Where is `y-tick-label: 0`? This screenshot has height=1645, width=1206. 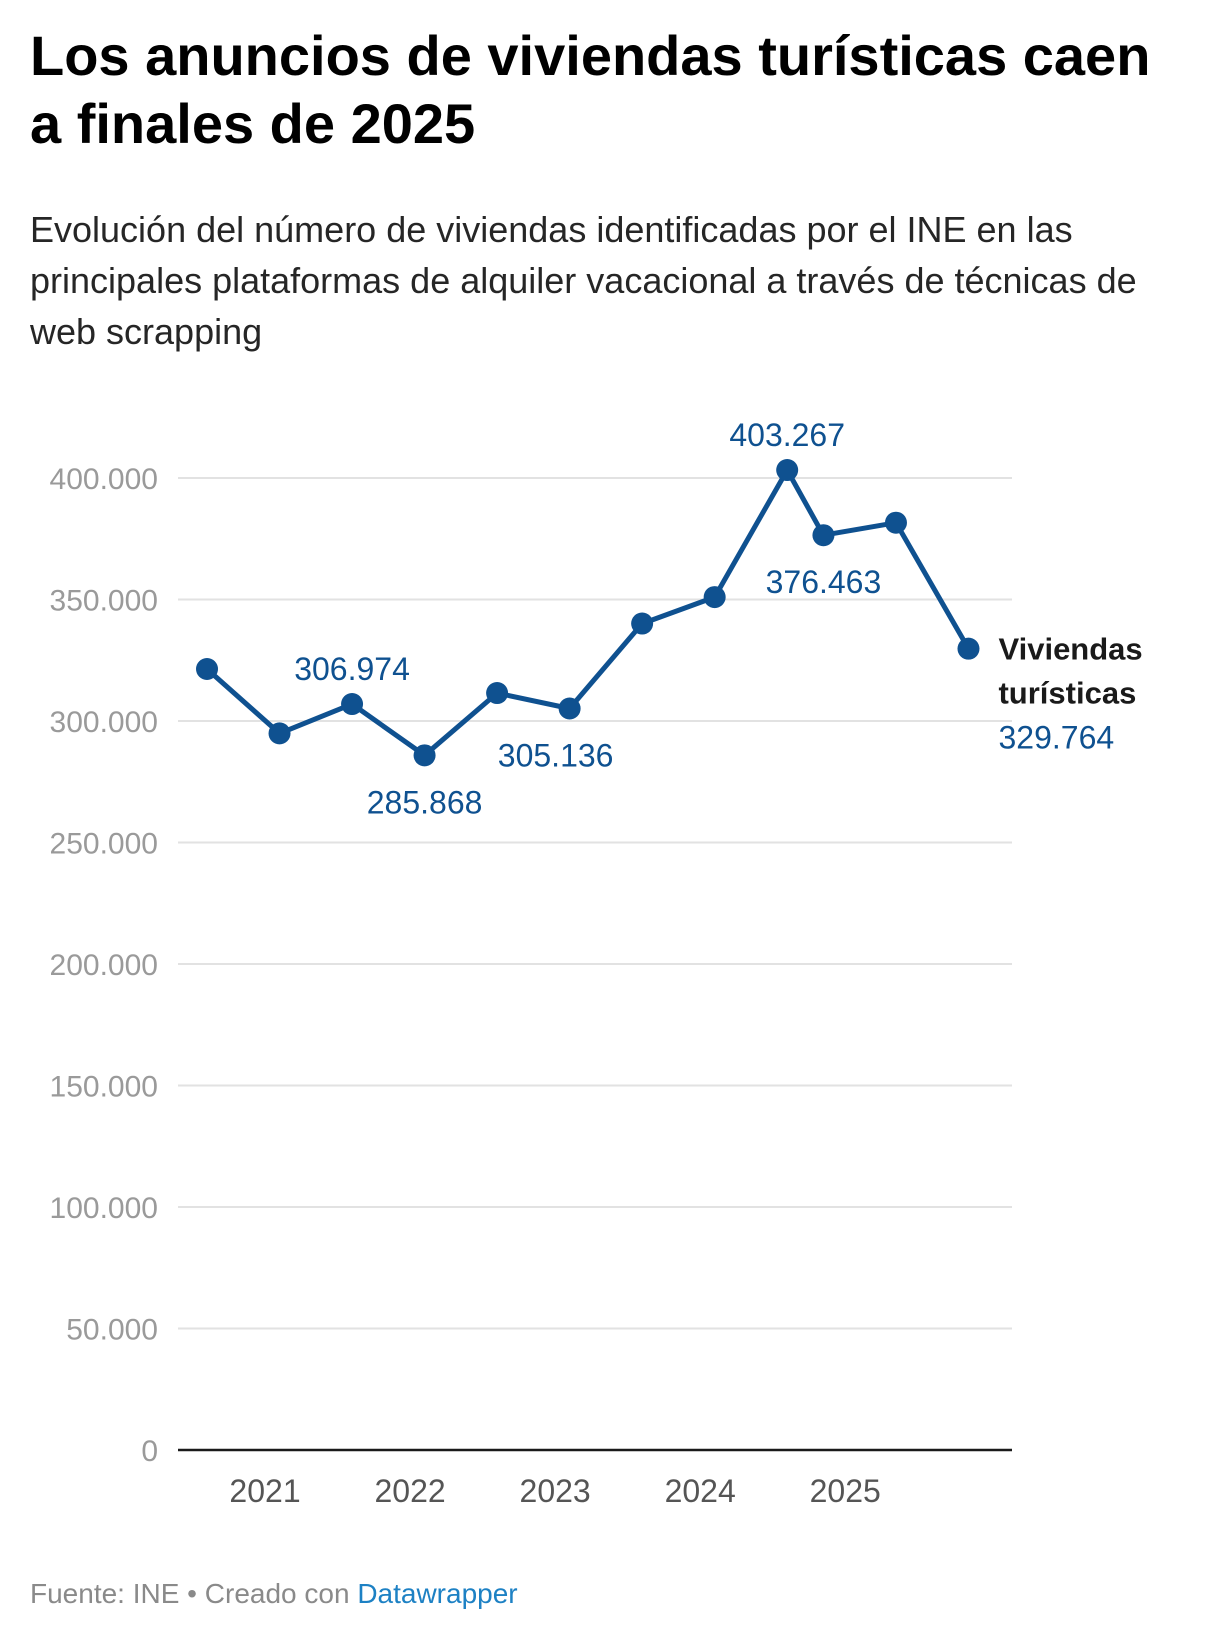
y-tick-label: 0 is located at coordinates (149, 1451).